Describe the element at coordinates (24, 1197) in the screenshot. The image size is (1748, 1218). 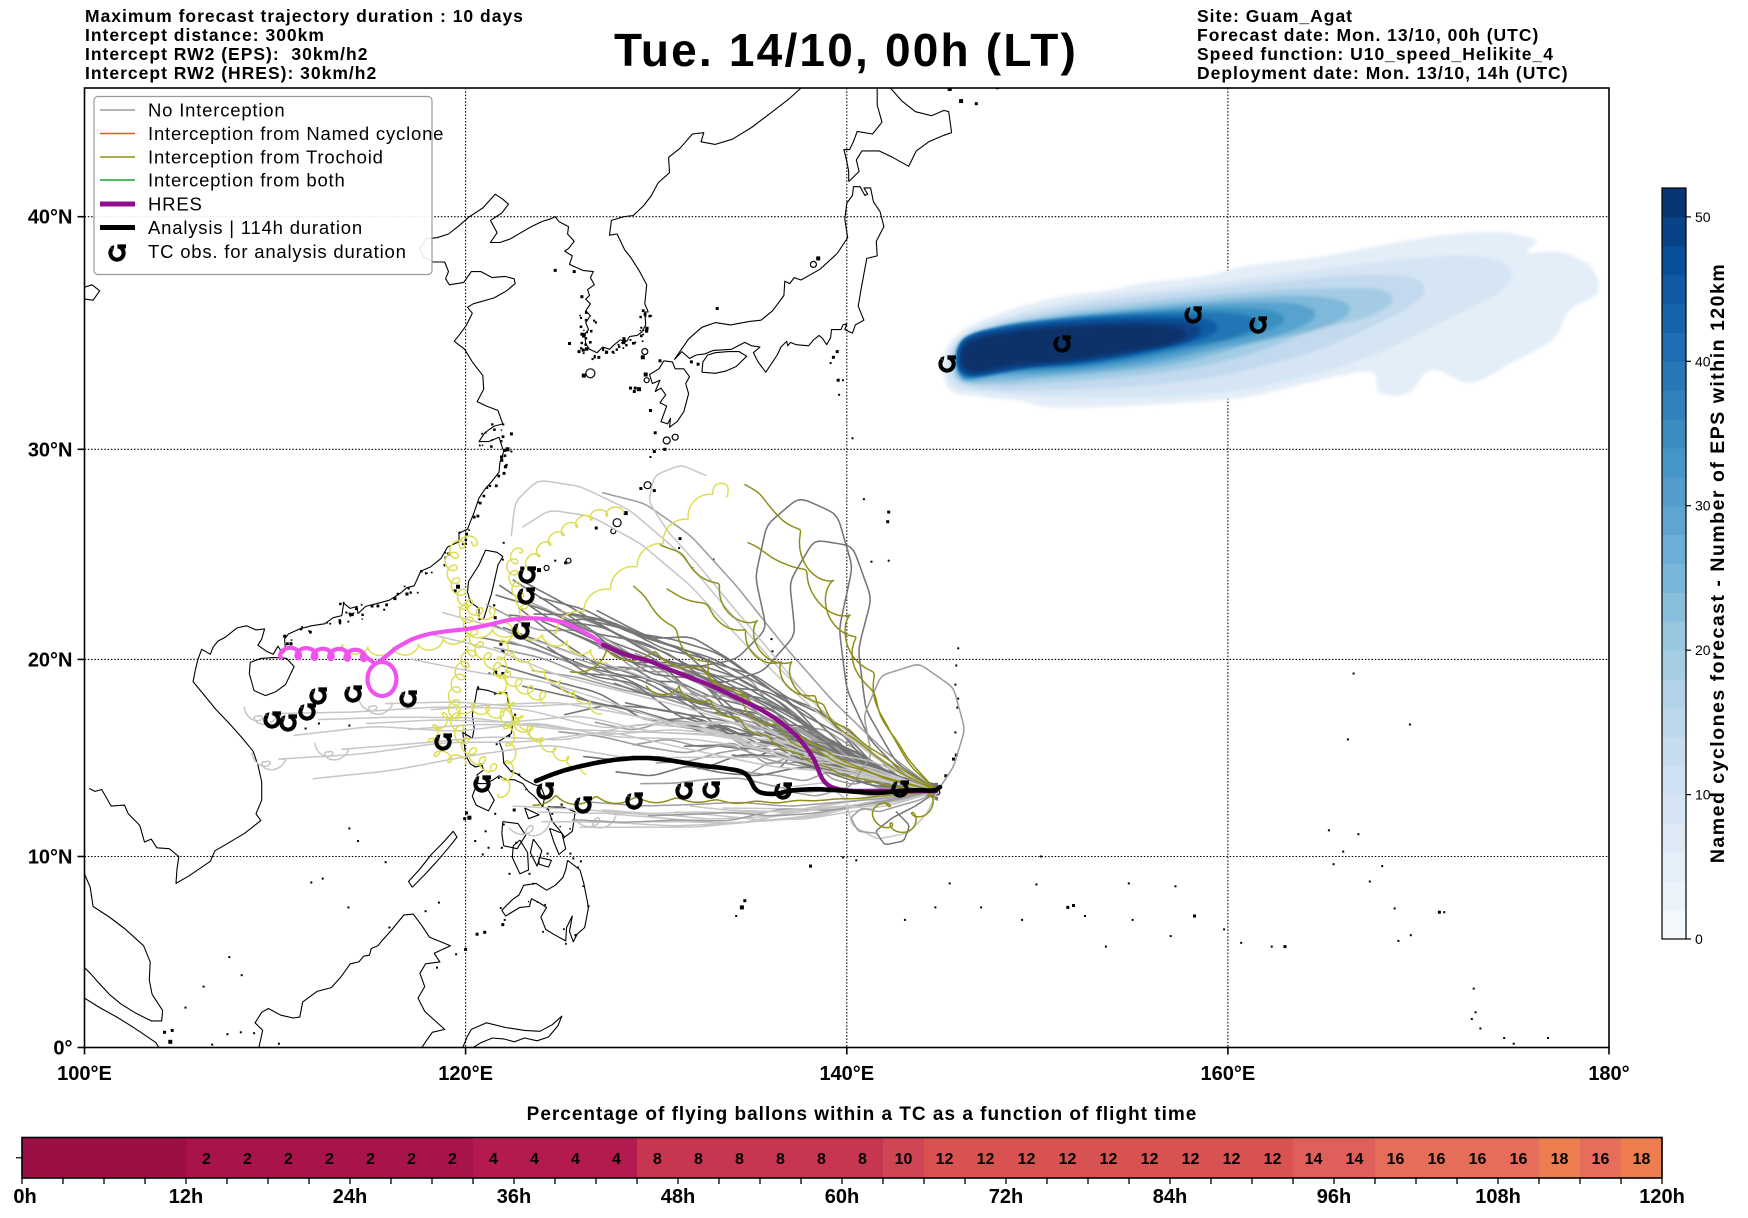
I see `svg-text: 0h` at that location.